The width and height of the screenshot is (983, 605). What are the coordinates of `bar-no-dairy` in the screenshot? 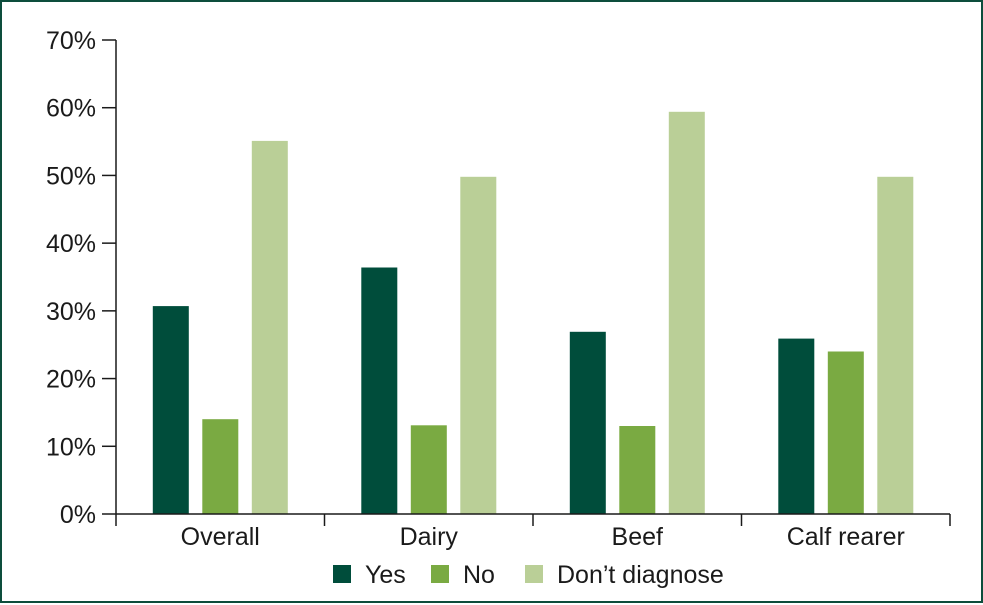 It's located at (428, 469).